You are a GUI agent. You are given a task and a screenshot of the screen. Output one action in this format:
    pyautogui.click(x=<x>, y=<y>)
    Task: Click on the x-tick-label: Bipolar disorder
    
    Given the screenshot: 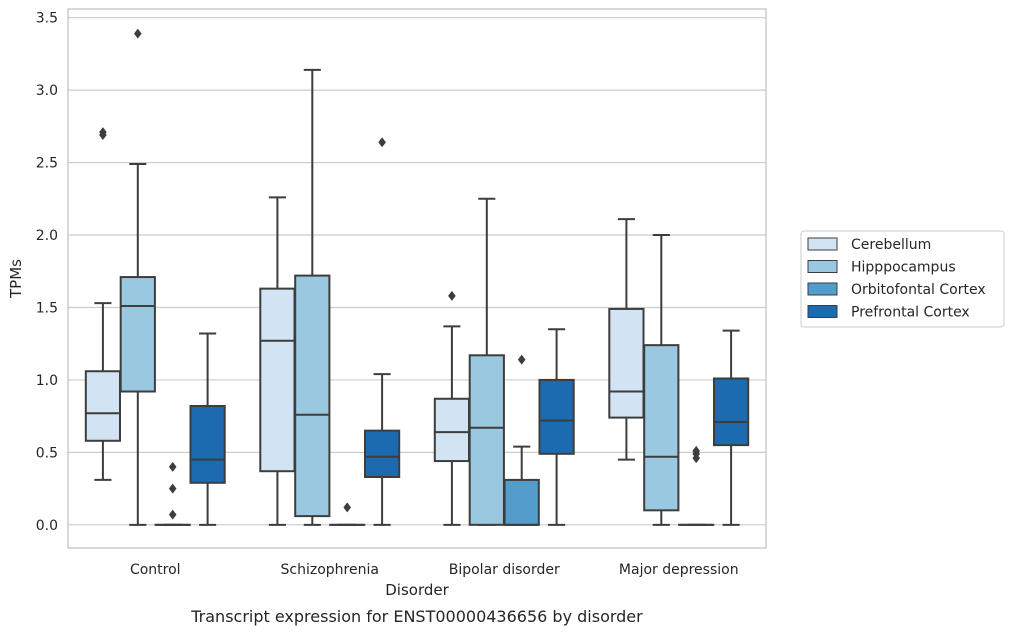 What is the action you would take?
    pyautogui.click(x=504, y=570)
    